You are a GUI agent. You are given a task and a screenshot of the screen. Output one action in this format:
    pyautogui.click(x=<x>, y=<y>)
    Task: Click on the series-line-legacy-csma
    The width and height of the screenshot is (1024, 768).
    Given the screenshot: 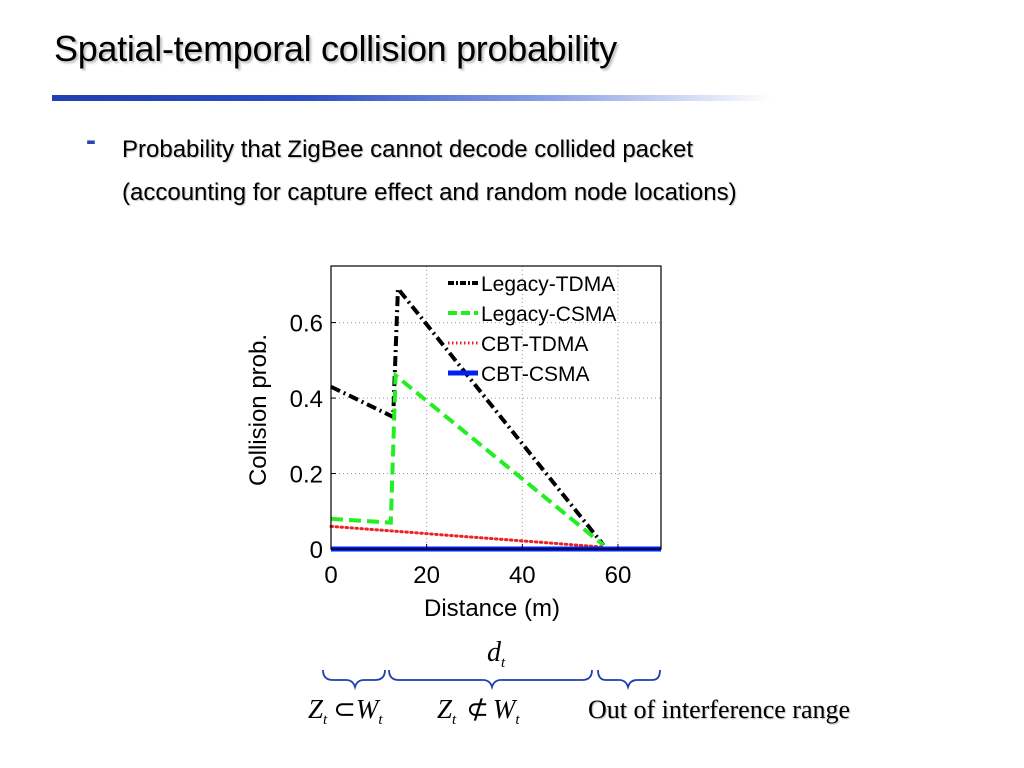 What is the action you would take?
    pyautogui.click(x=467, y=459)
    